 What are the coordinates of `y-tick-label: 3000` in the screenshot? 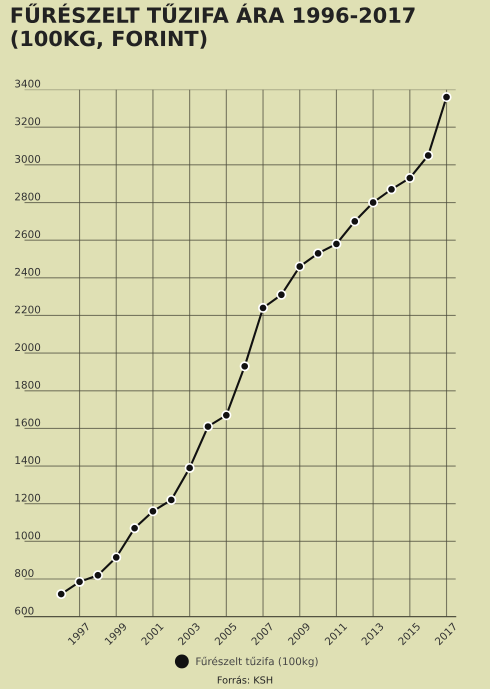 It's located at (27, 158).